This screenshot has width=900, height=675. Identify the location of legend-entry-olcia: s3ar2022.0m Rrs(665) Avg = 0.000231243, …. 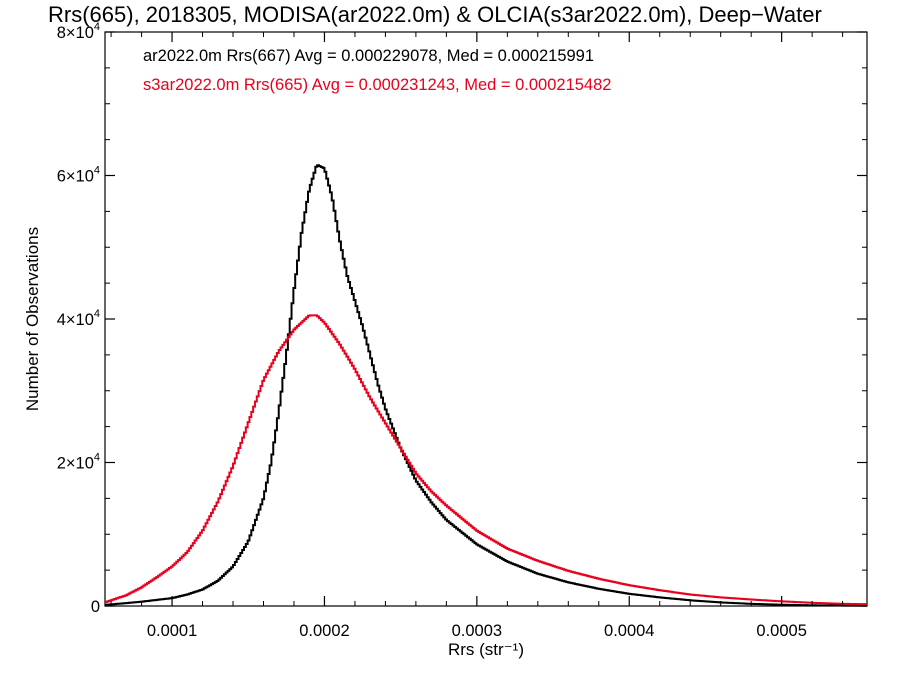
(377, 85).